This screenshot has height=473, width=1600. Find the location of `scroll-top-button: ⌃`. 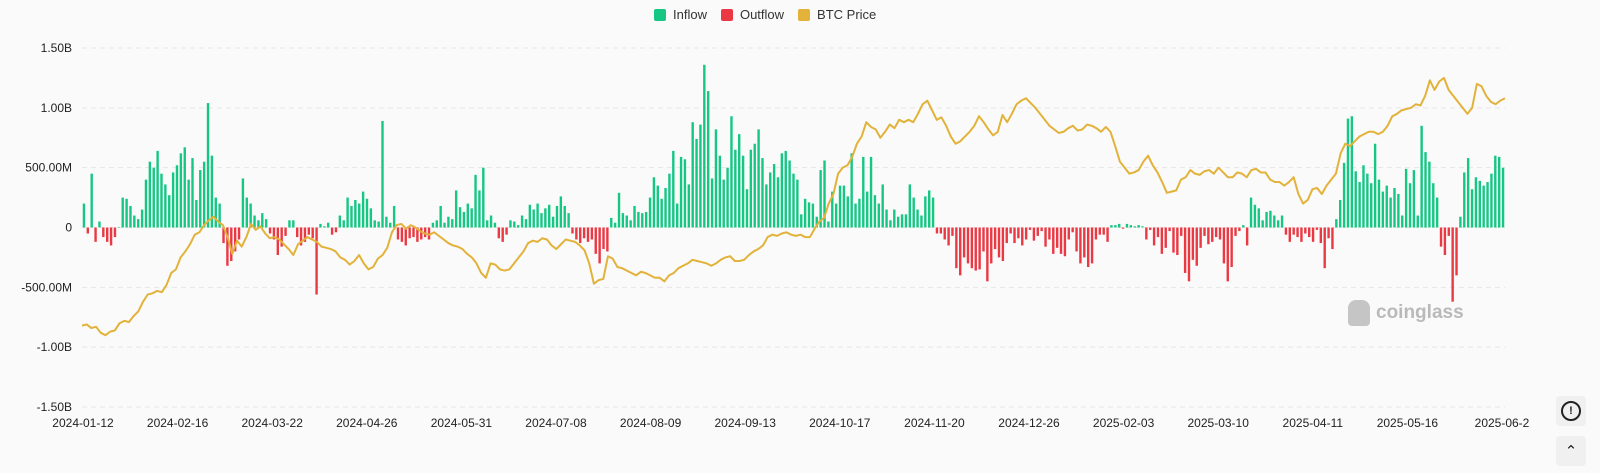

scroll-top-button: ⌃ is located at coordinates (1571, 451).